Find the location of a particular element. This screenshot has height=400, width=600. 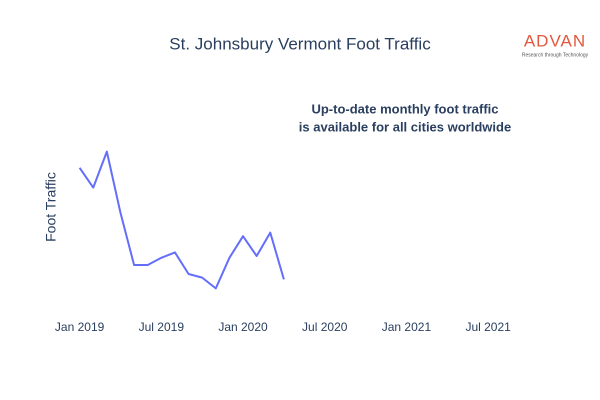

chart-title: St. Johnsbury Vermont Foot Traffic is located at coordinates (300, 43).